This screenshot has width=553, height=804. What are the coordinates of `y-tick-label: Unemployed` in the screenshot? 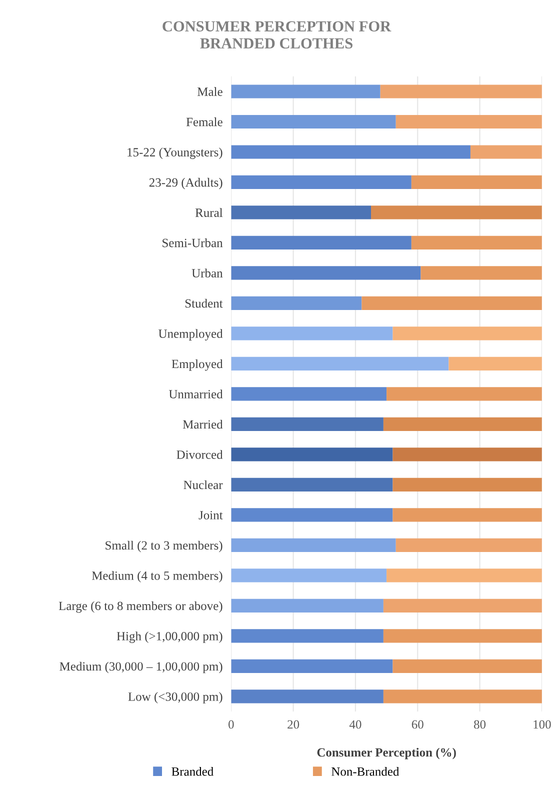 It's located at (190, 335).